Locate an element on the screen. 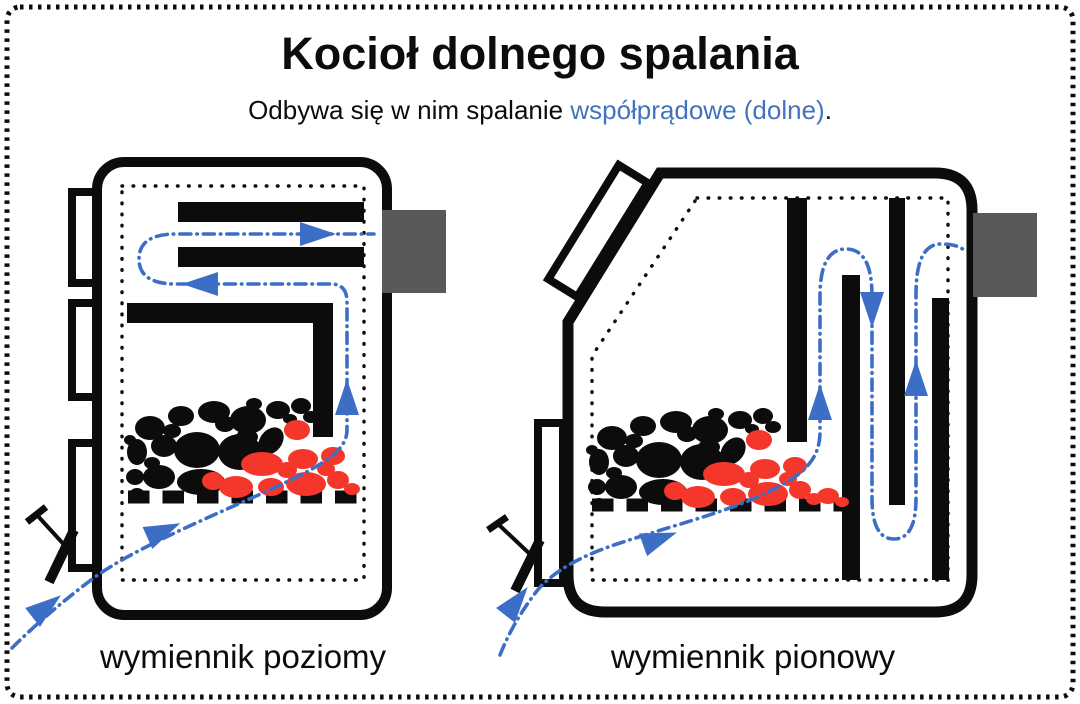 The width and height of the screenshot is (1080, 704). left-water-jacket-dotted is located at coordinates (243, 383).